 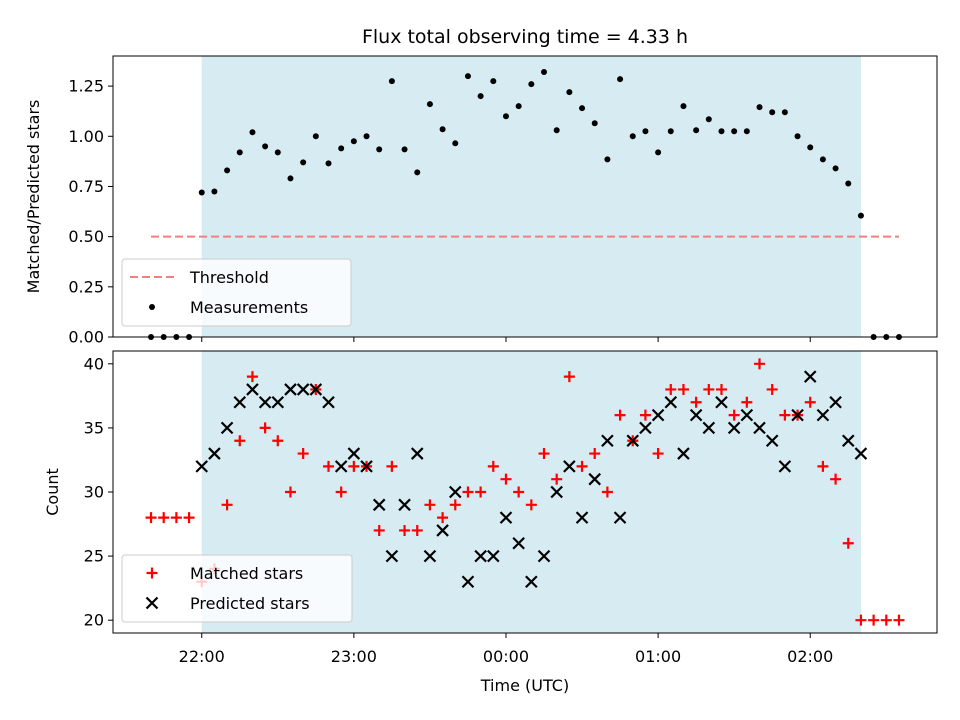 What do you see at coordinates (249, 307) in the screenshot?
I see `legend-measurements-label: Measurements` at bounding box center [249, 307].